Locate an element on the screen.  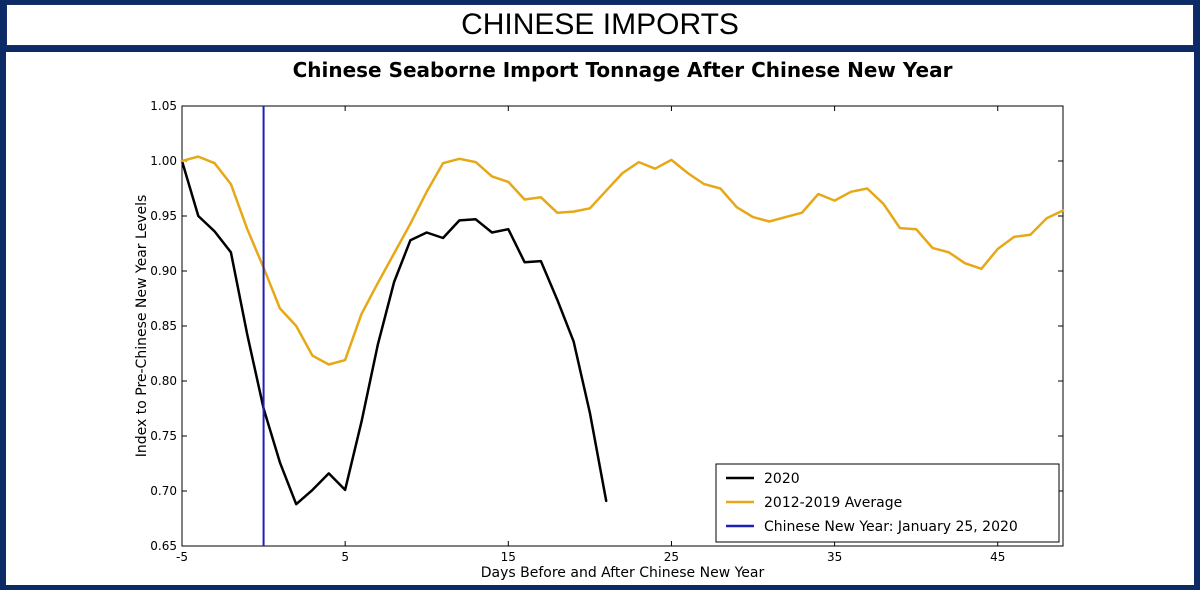
y-tick-label: 0.85 is located at coordinates (163, 326).